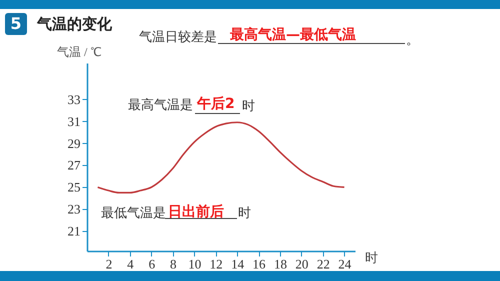 The height and width of the screenshot is (281, 500). I want to click on y-tick-label: 27, so click(74, 165).